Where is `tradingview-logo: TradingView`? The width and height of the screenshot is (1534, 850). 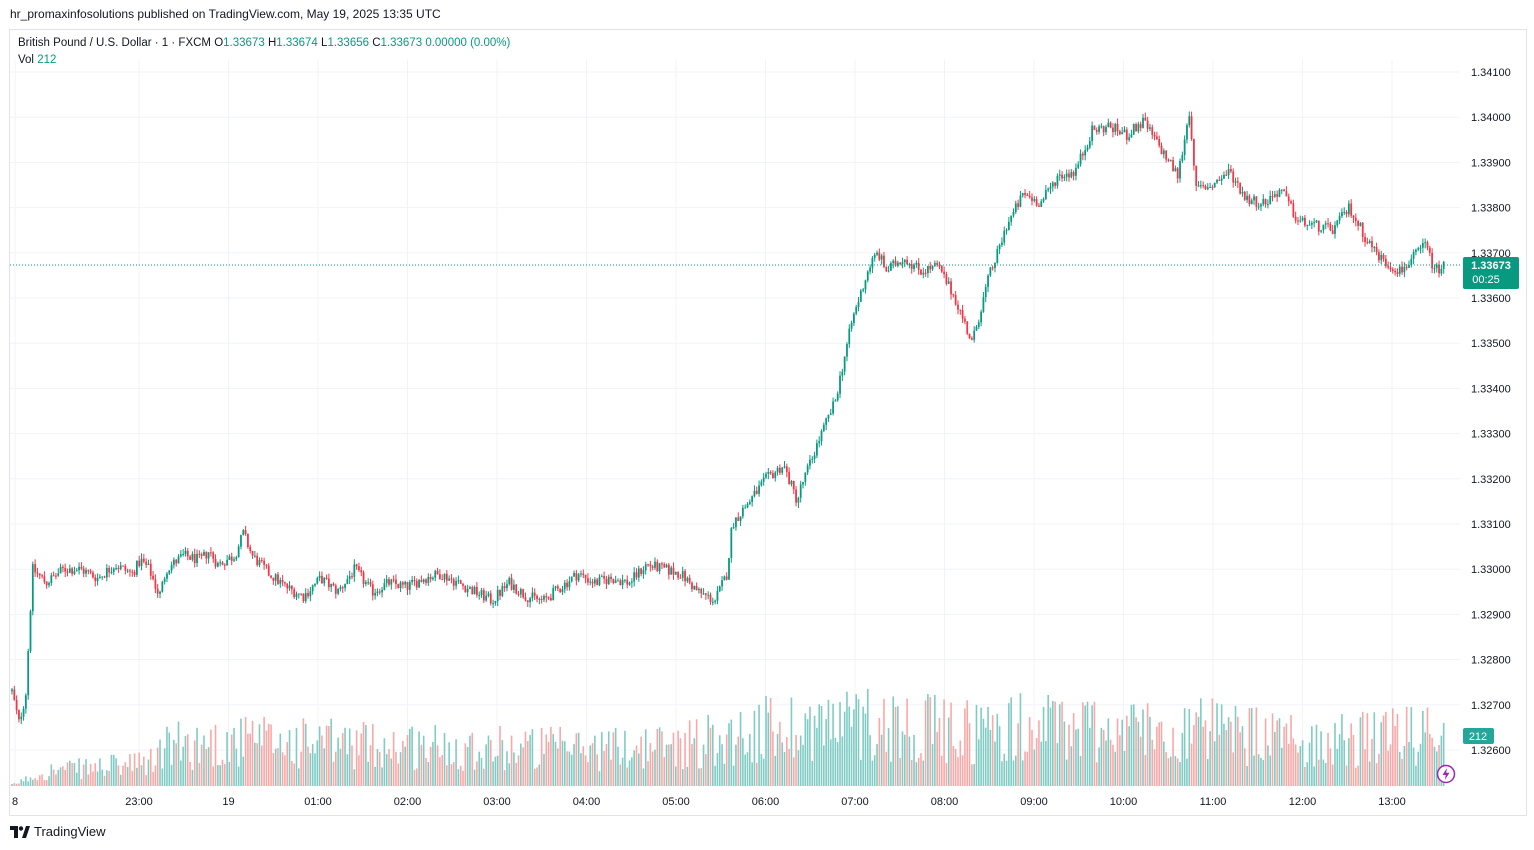
tradingview-logo: TradingView is located at coordinates (58, 831).